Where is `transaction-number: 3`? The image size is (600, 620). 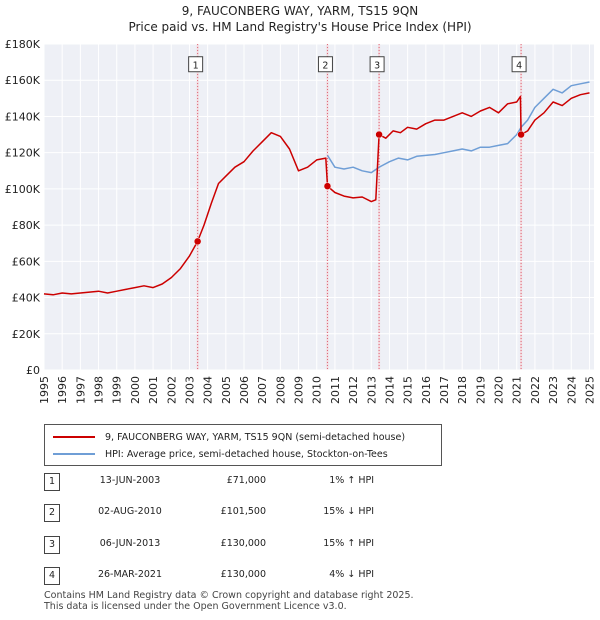 transaction-number: 3 is located at coordinates (52, 545).